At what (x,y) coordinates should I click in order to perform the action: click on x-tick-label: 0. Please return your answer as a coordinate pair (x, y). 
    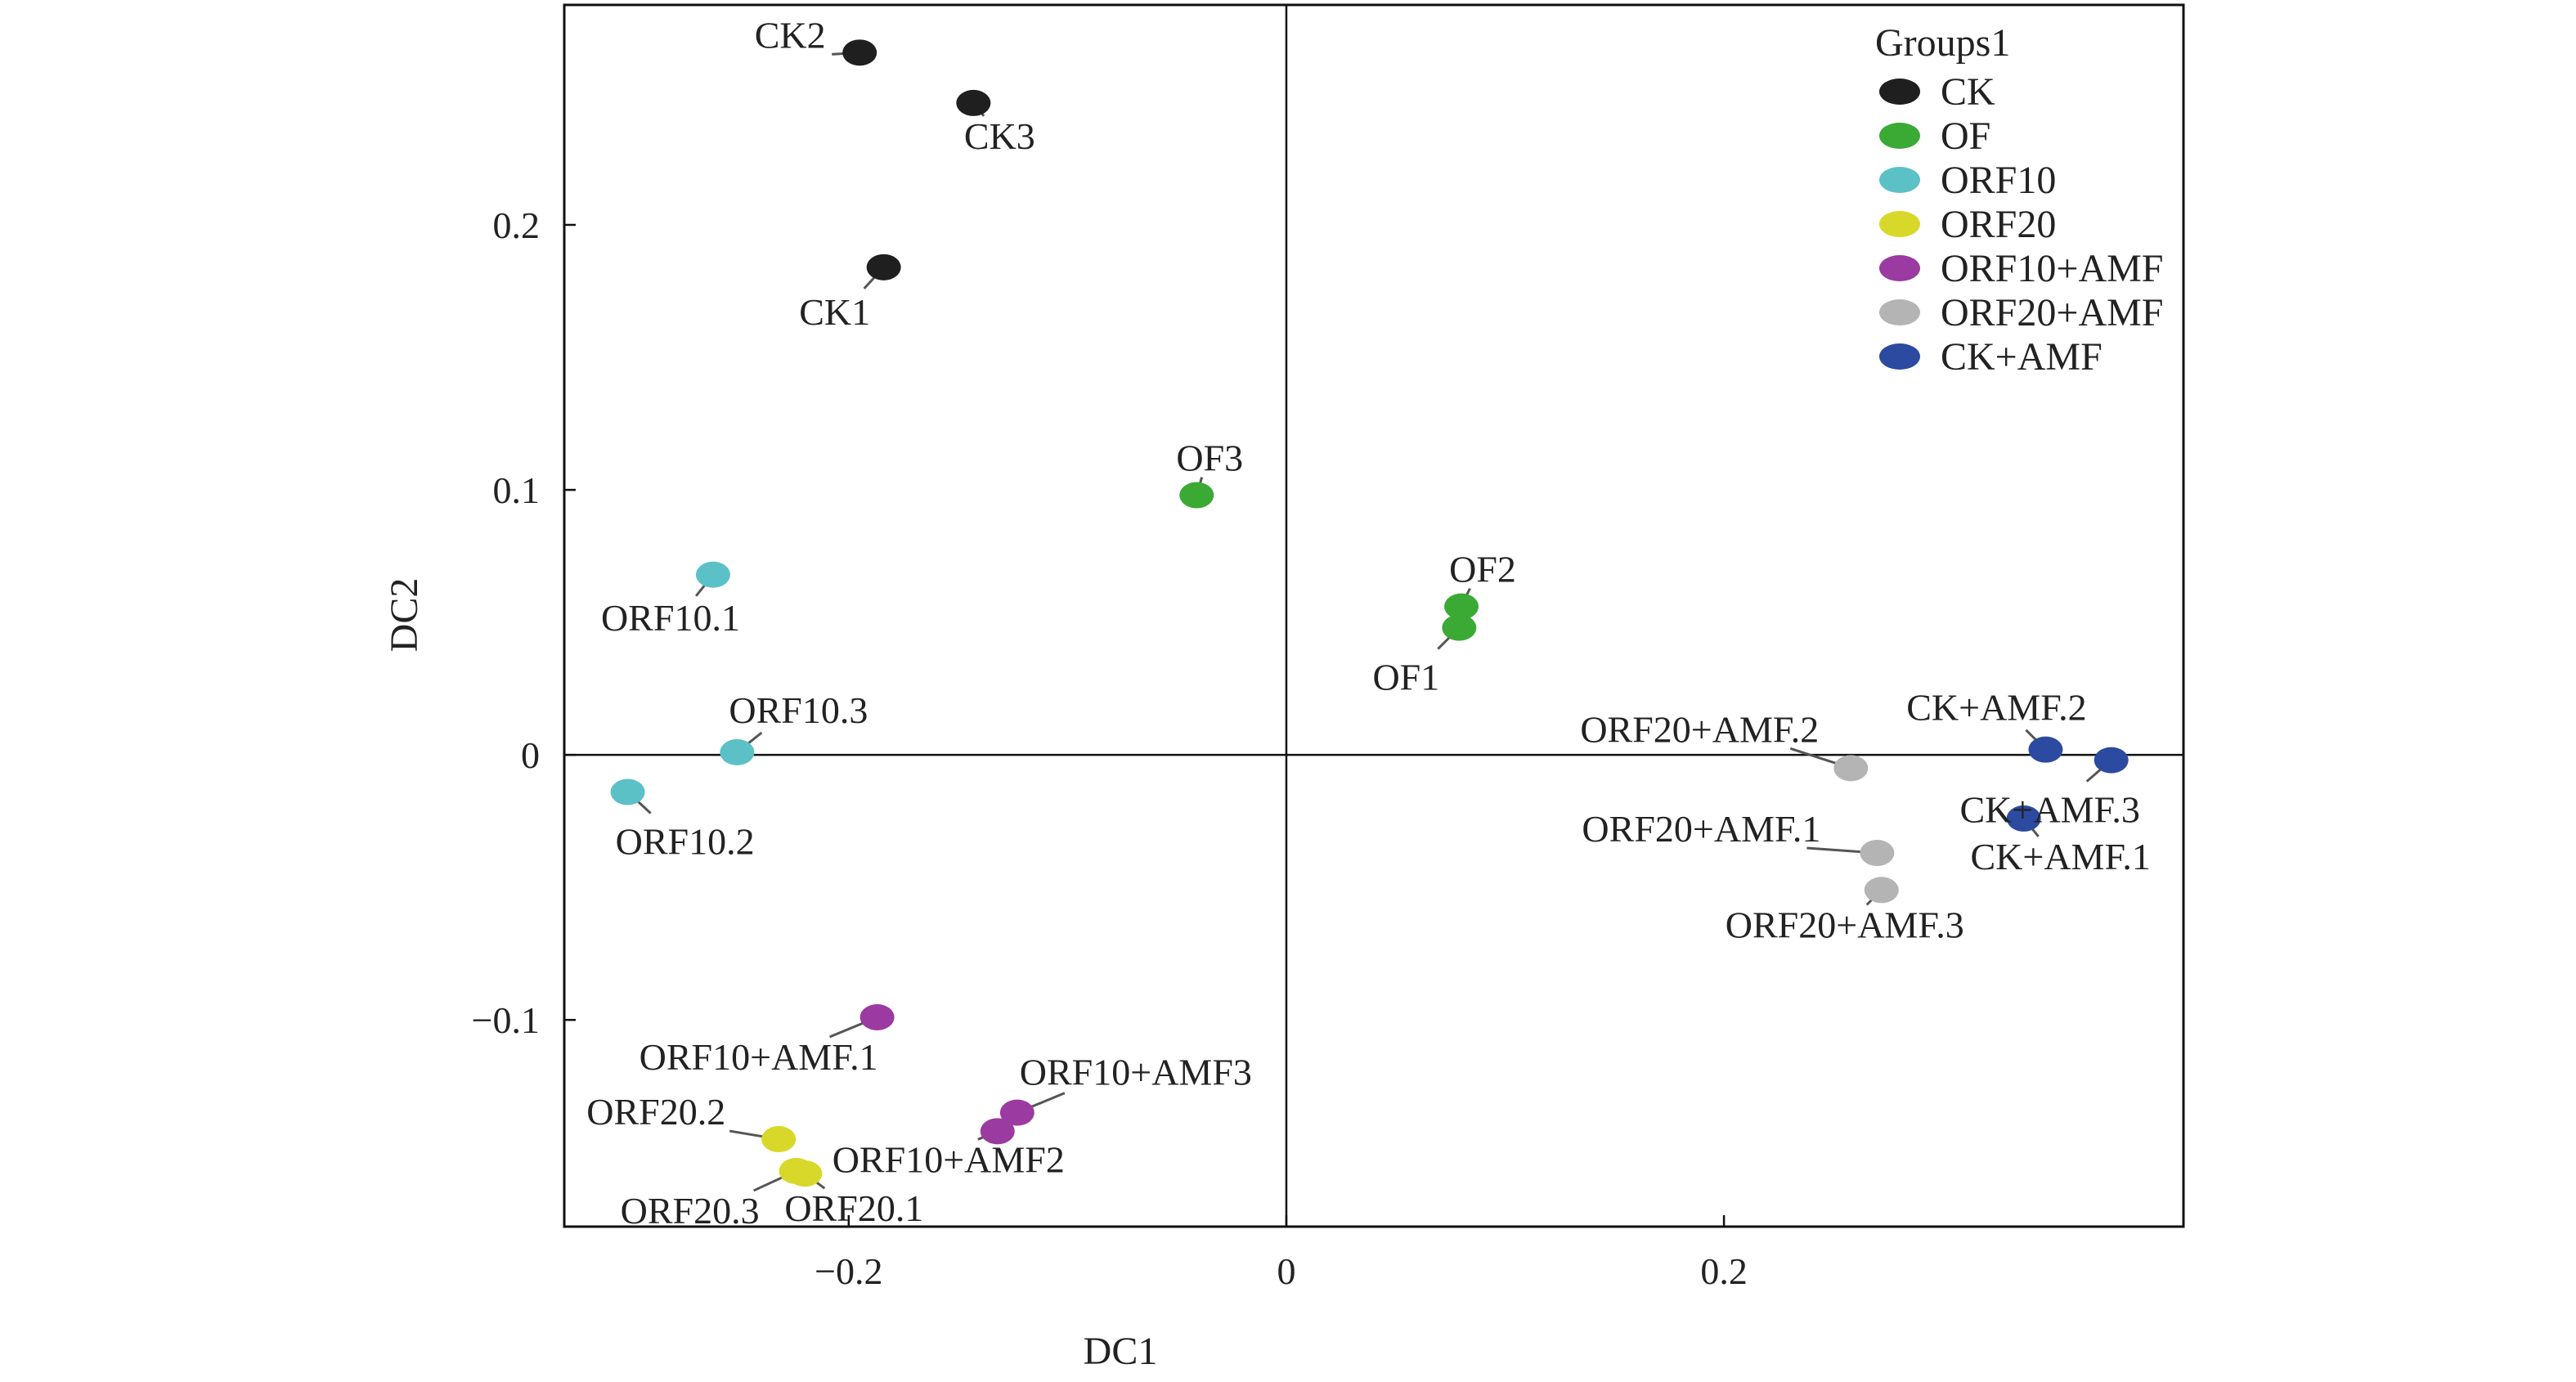
    Looking at the image, I should click on (1286, 1271).